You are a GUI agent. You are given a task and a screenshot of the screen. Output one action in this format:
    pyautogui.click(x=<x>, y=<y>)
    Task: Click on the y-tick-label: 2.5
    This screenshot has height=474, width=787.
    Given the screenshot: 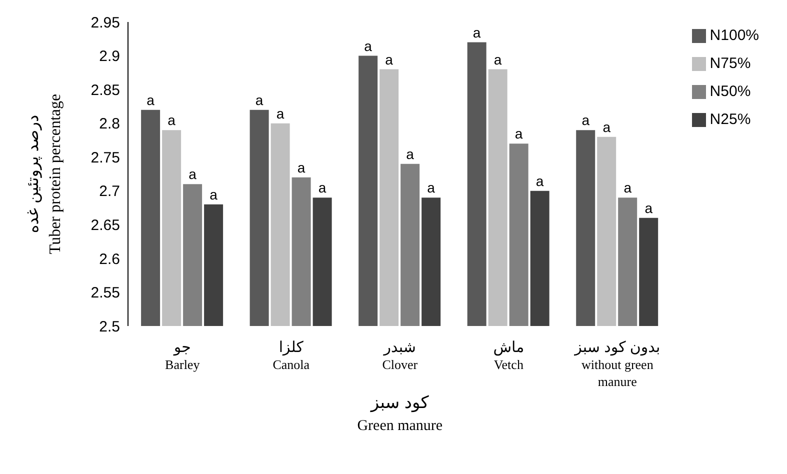 What is the action you would take?
    pyautogui.click(x=109, y=327)
    